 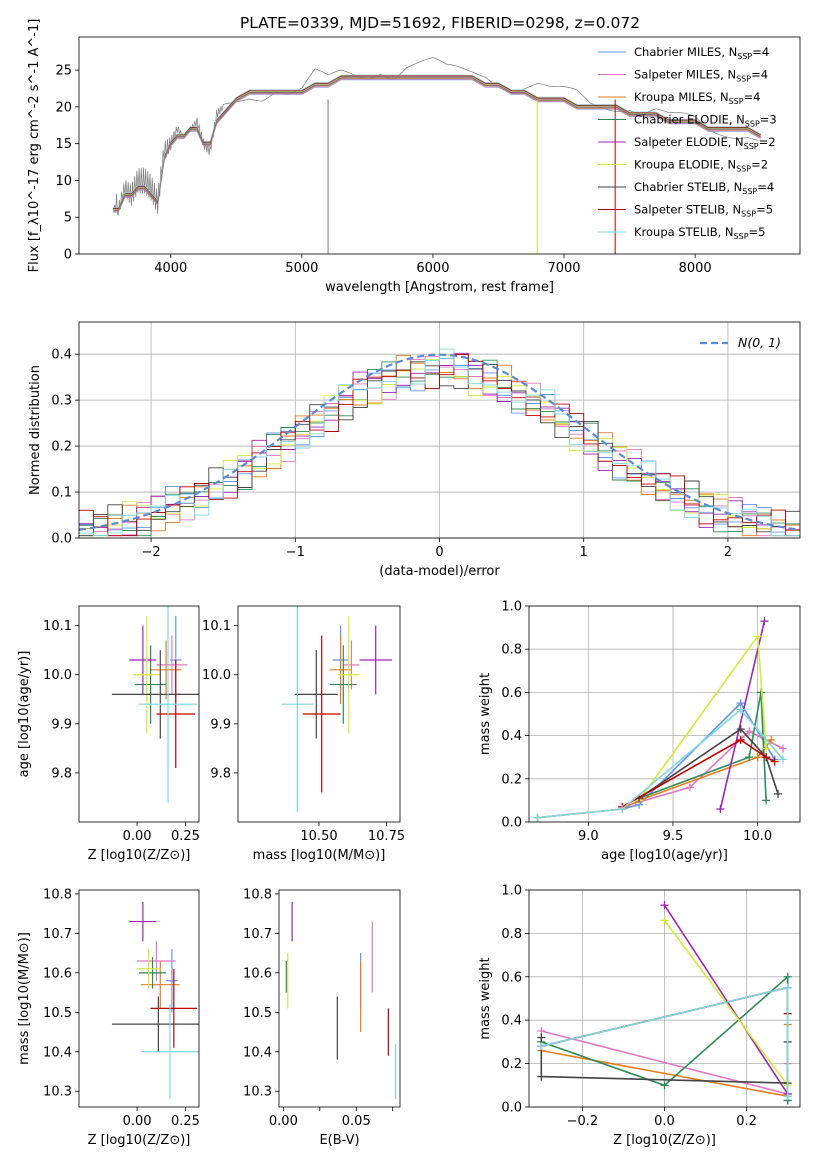 What do you see at coordinates (701, 53) in the screenshot?
I see `legend-label: Chabrier MILES, NSSP=4` at bounding box center [701, 53].